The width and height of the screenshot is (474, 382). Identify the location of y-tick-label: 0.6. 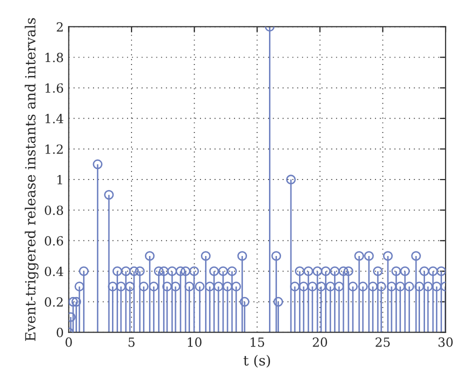
(54, 241).